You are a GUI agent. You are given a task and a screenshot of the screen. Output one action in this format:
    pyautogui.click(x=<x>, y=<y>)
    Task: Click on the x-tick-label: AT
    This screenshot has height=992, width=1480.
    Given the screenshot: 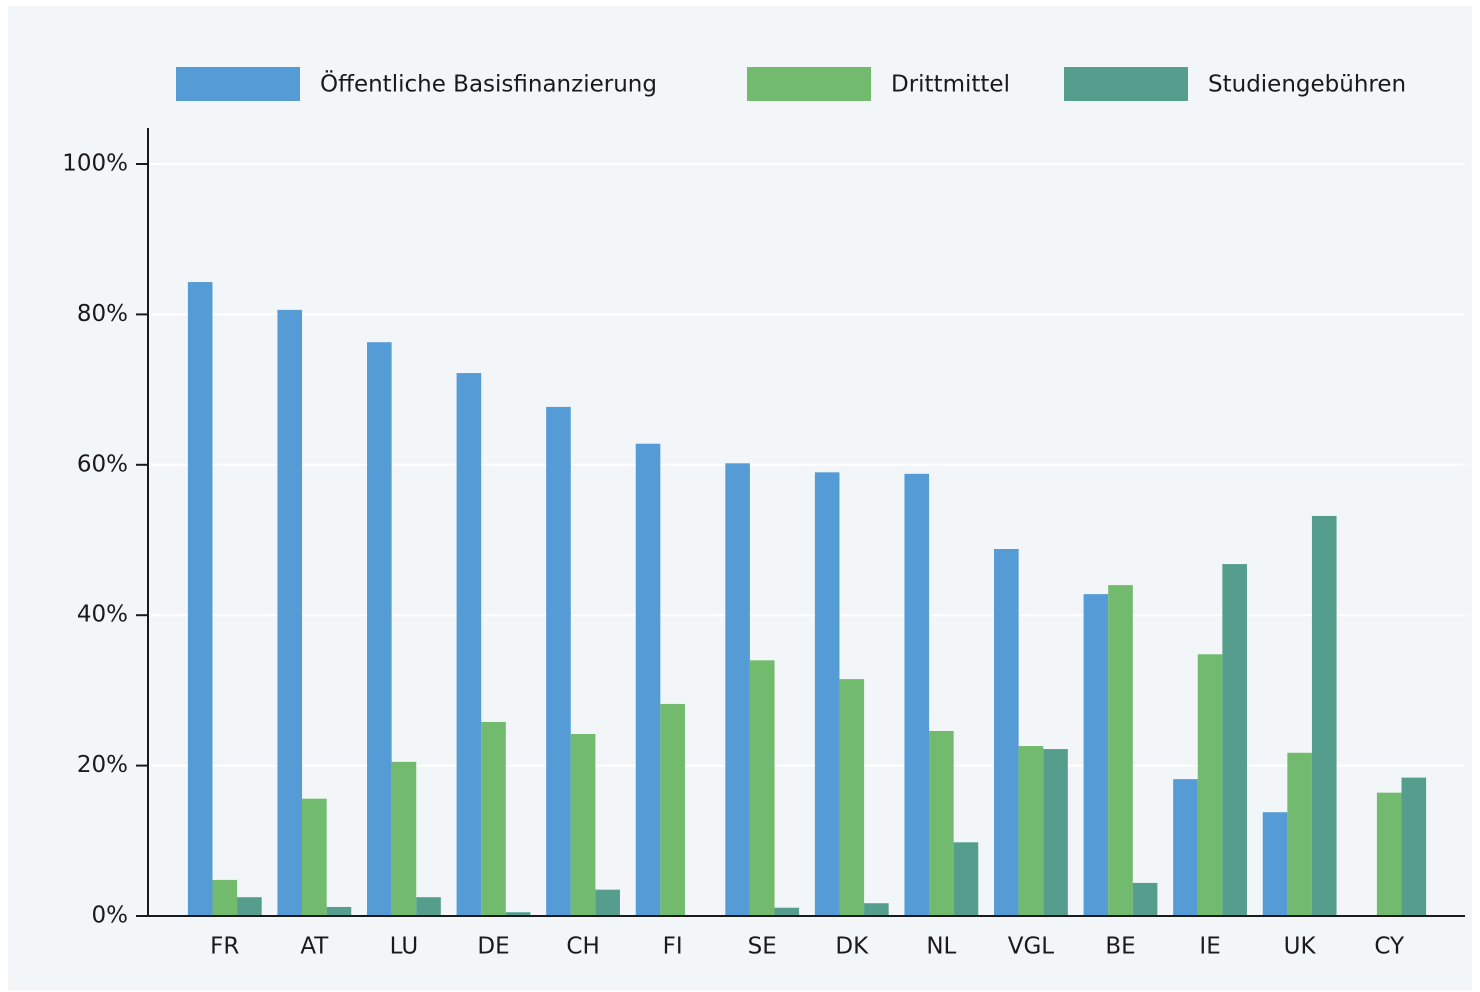 What is the action you would take?
    pyautogui.click(x=314, y=947)
    